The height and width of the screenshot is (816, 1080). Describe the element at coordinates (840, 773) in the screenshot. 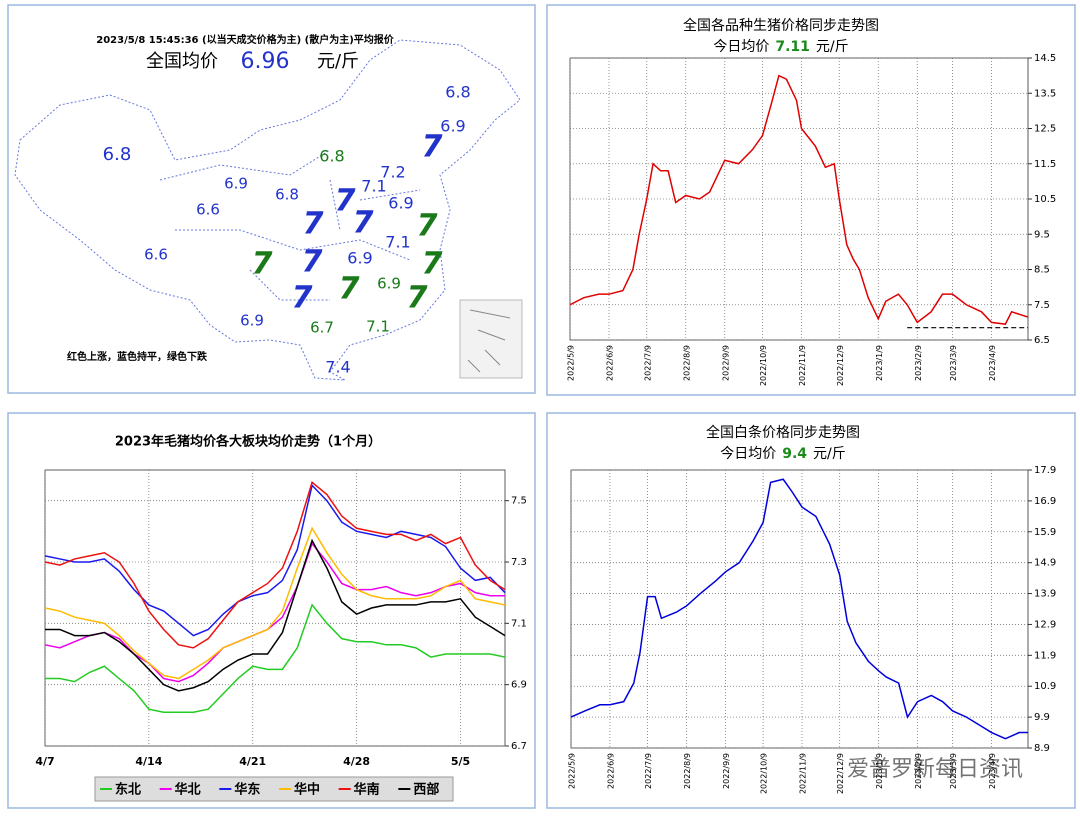

I see `x-tick-label: 2022/12/9` at that location.